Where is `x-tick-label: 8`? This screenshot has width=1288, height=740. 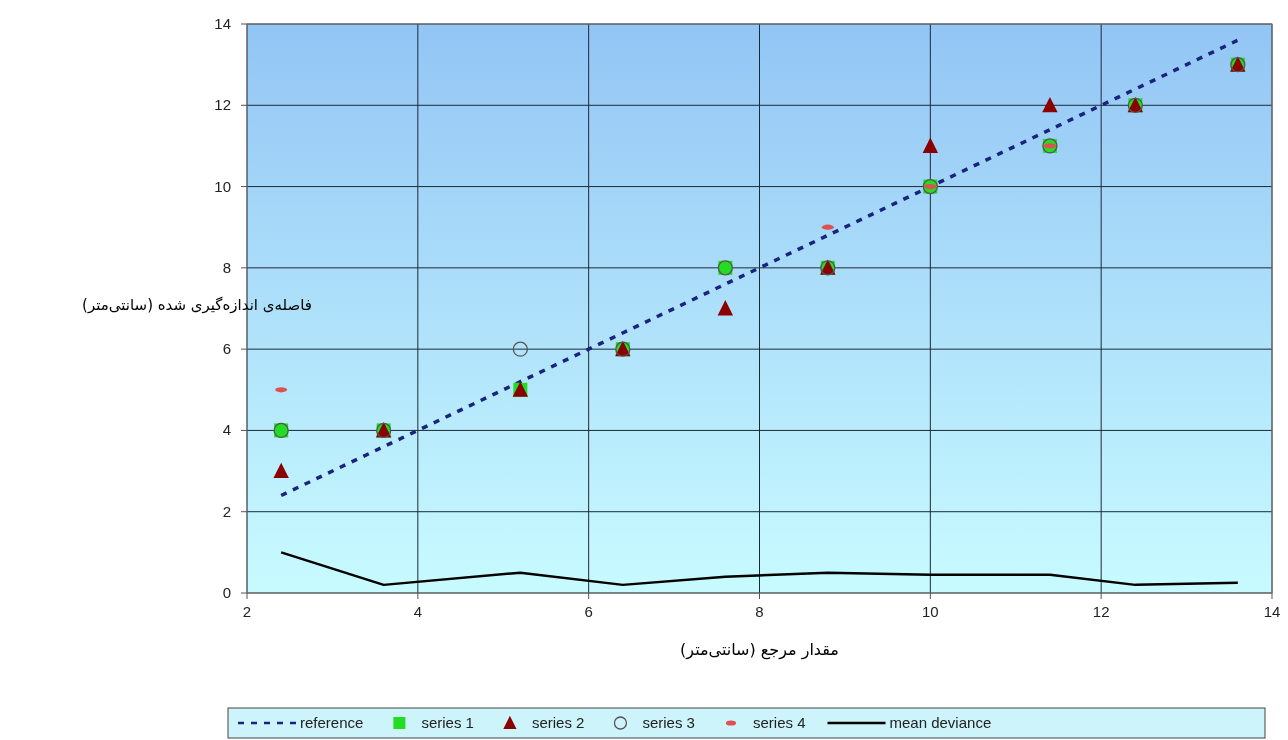 x-tick-label: 8 is located at coordinates (759, 611).